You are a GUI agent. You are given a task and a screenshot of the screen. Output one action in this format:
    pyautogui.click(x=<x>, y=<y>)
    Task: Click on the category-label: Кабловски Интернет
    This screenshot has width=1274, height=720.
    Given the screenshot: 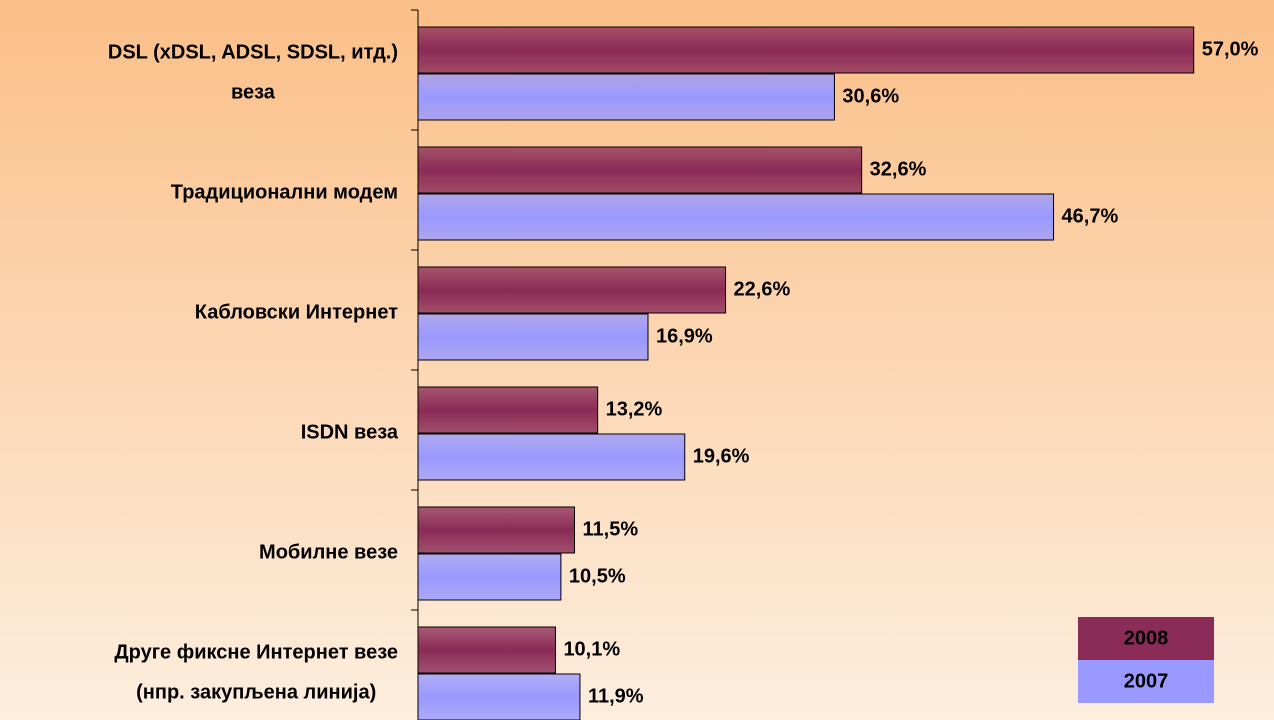 What is the action you would take?
    pyautogui.click(x=296, y=312)
    